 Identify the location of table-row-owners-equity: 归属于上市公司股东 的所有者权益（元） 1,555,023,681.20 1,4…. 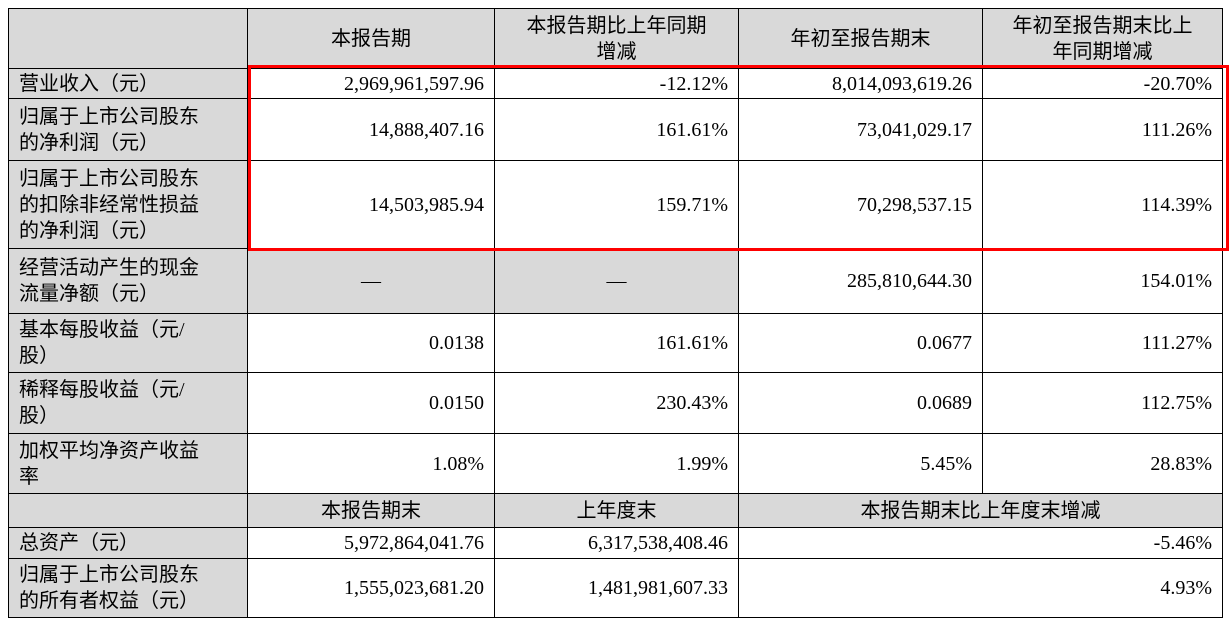
(615, 588).